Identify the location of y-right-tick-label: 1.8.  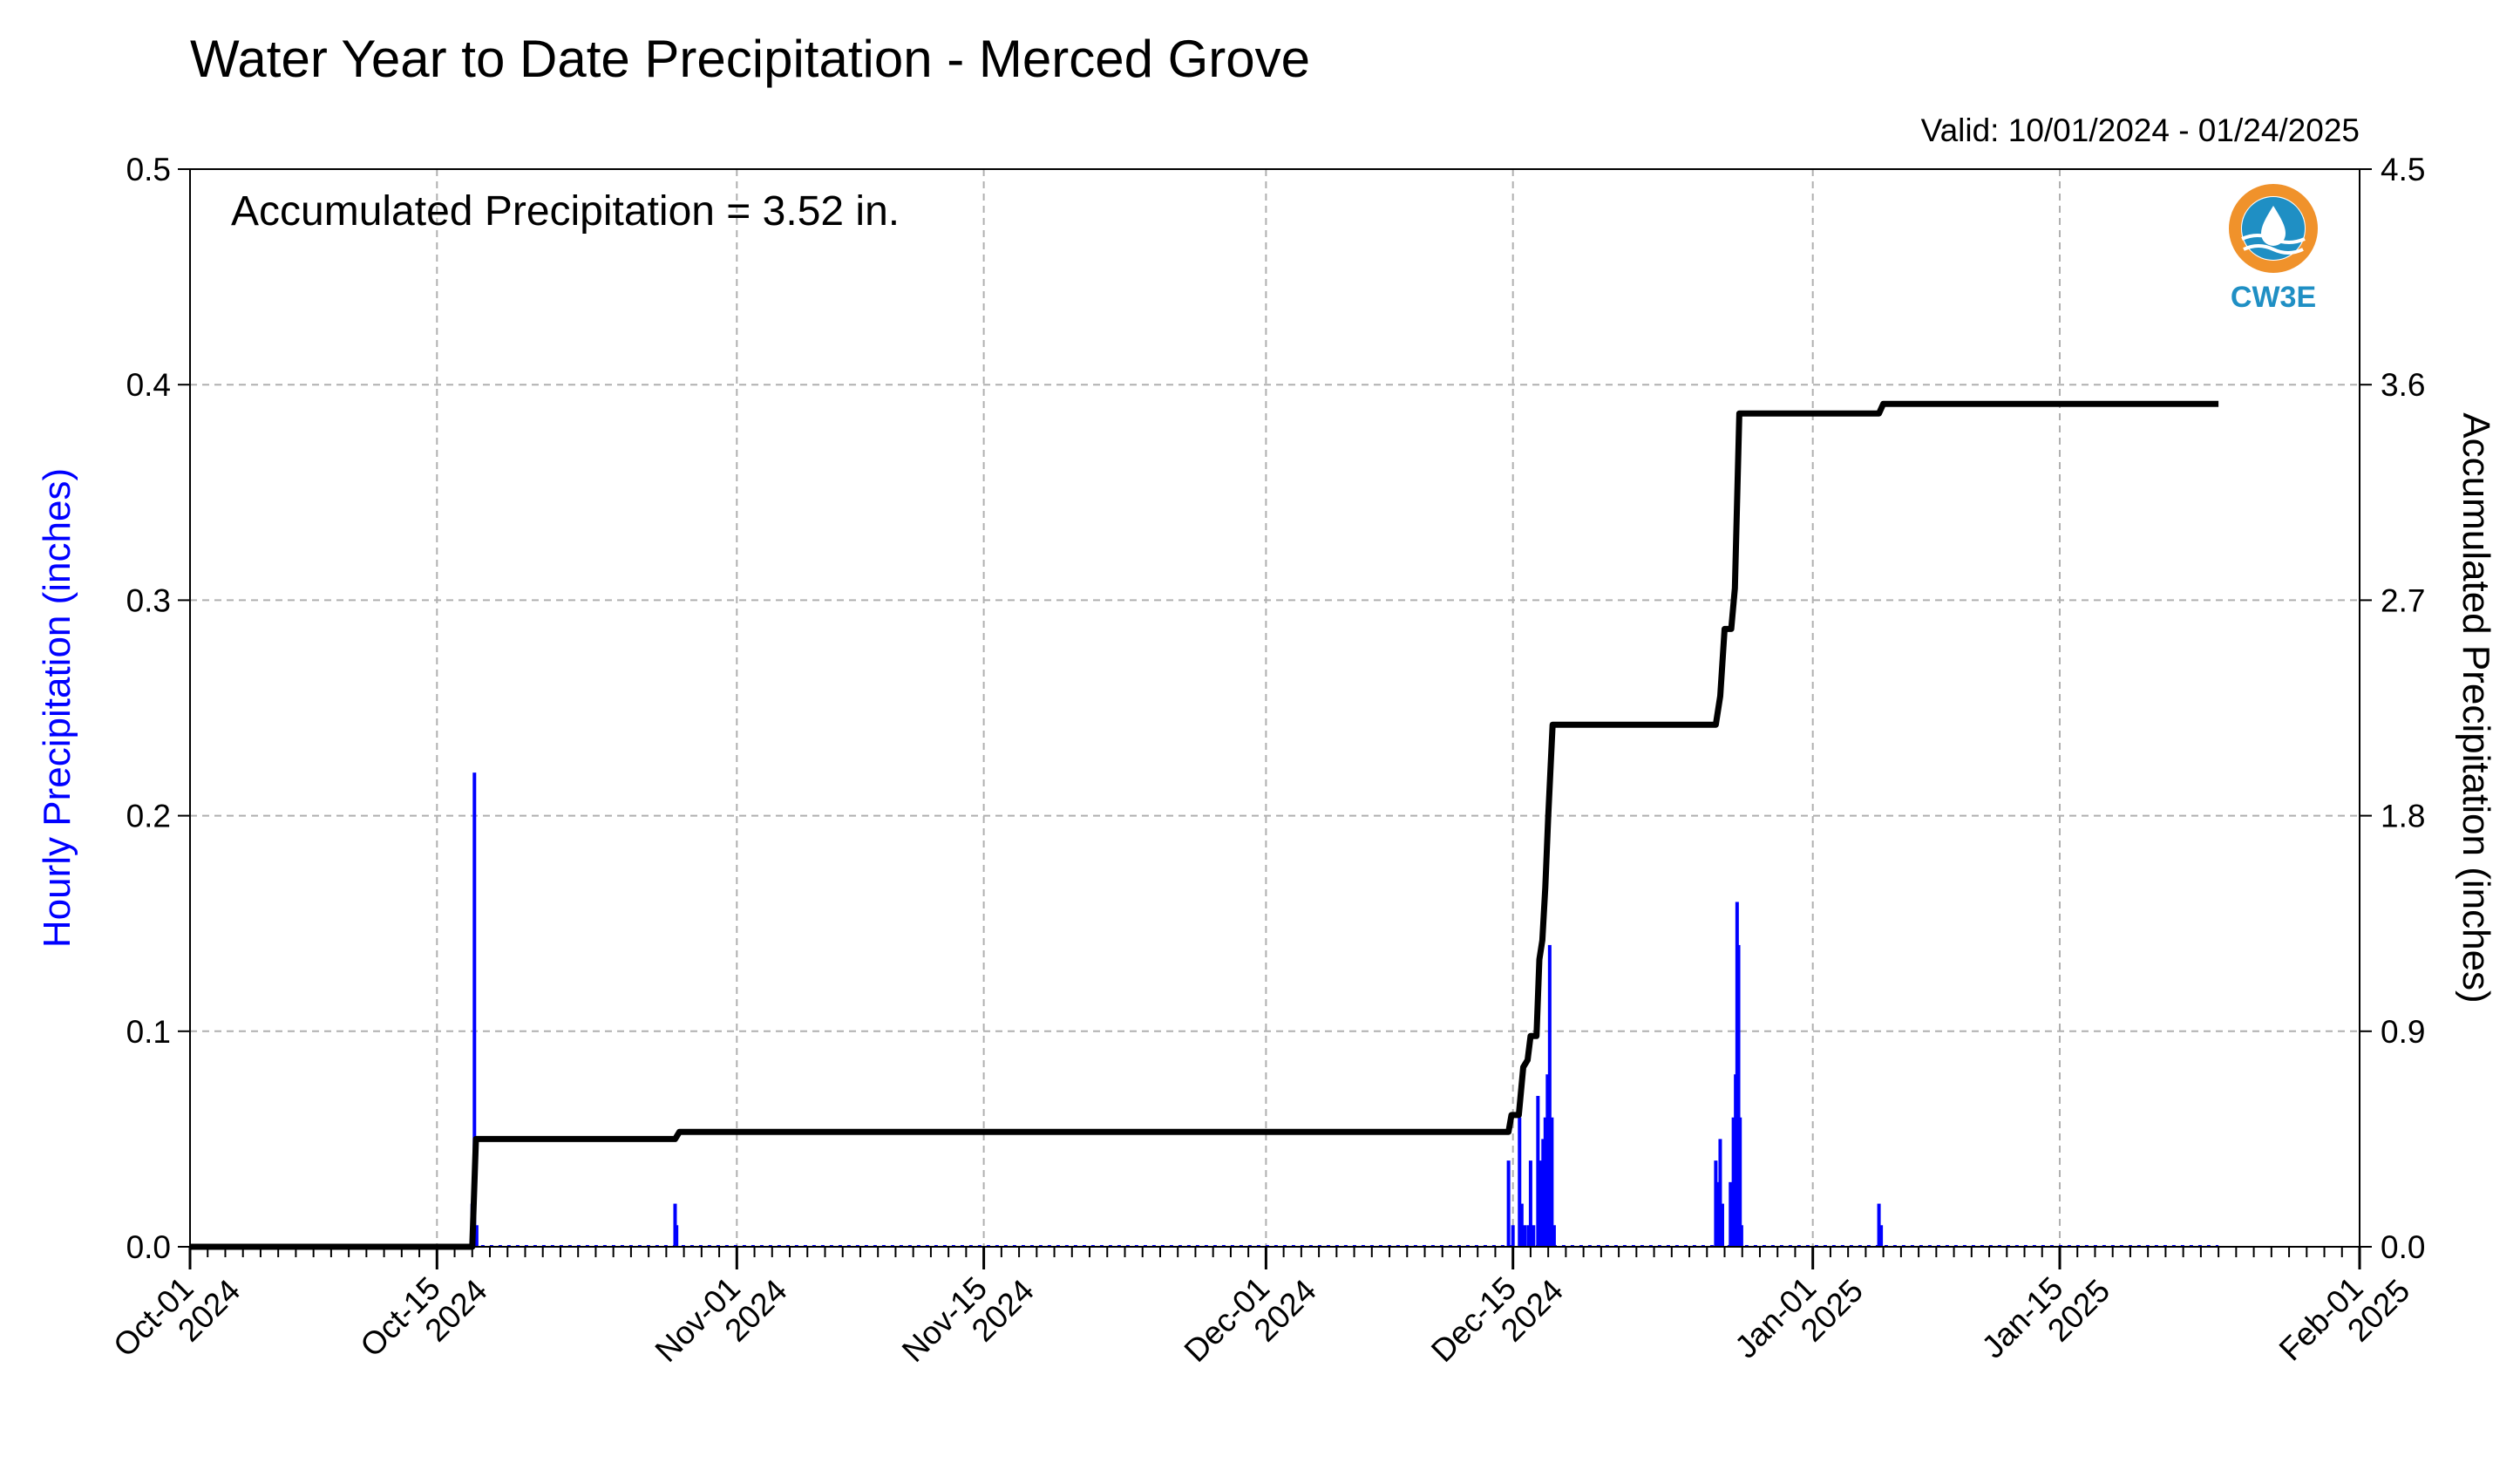
(2403, 816).